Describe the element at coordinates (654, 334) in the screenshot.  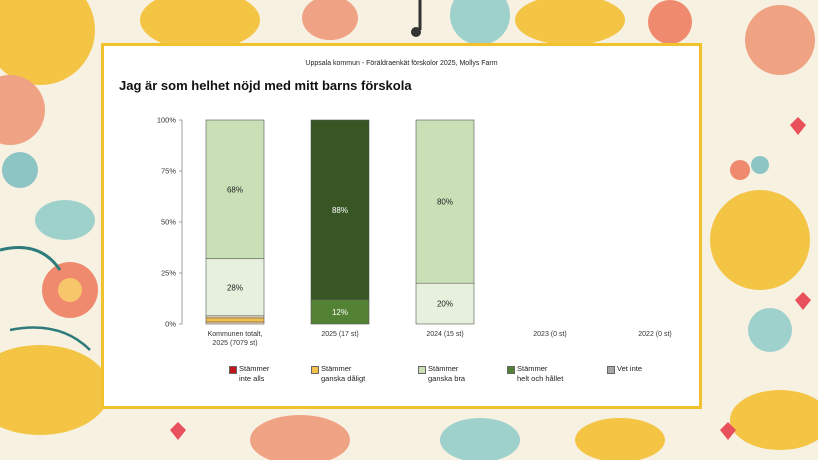
I see `x-category-label: 2022 (0 st)` at that location.